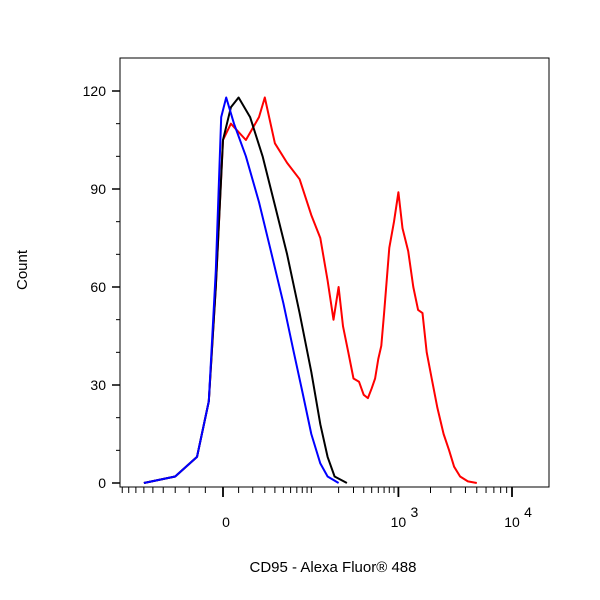  Describe the element at coordinates (333, 567) in the screenshot. I see `x-axis-title: CD95 - Alexa Fluor® 488` at that location.